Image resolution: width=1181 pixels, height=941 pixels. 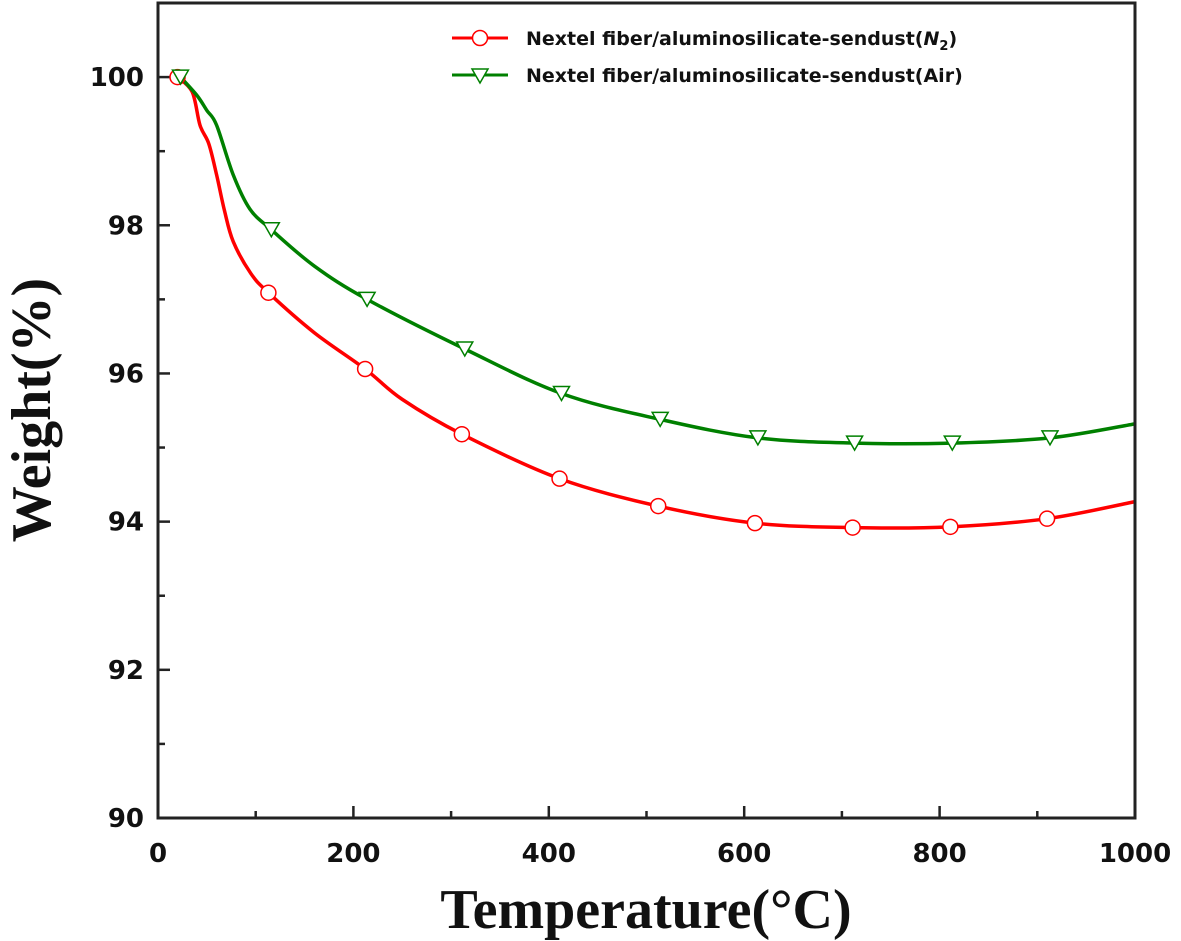 I want to click on x-tick-label: 200, so click(x=353, y=854).